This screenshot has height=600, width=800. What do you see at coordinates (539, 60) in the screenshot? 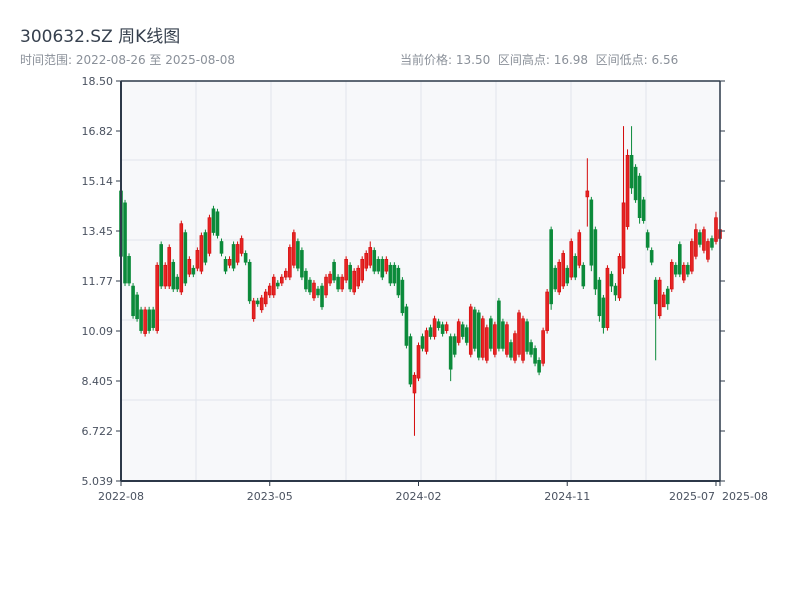
I see `price-stats-text: 当前价格: 13.50 区间高点: 16.98 区间低点: 6.56` at bounding box center [539, 60].